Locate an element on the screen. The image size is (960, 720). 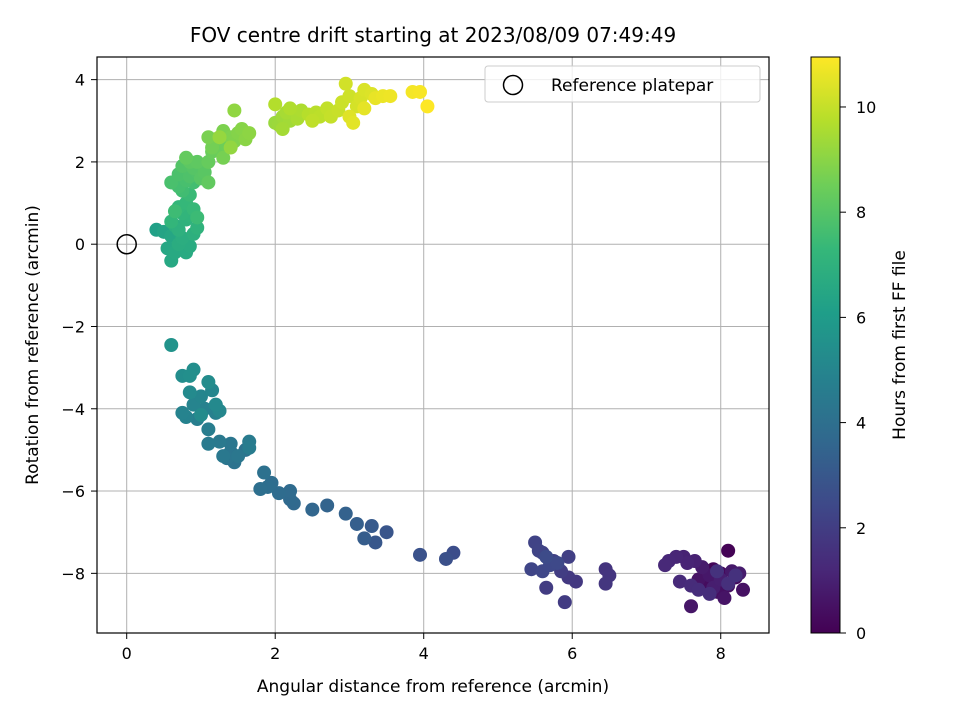
legend-box is located at coordinates (622, 84).